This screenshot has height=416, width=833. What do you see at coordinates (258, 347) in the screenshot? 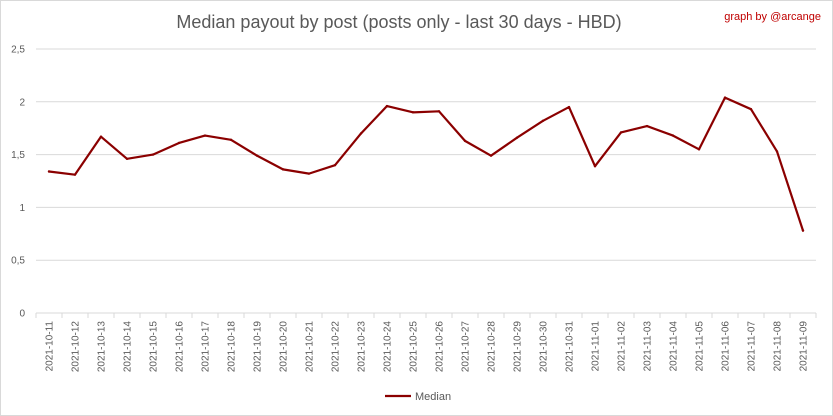
I see `x-tick-label: 2021-10-19` at bounding box center [258, 347].